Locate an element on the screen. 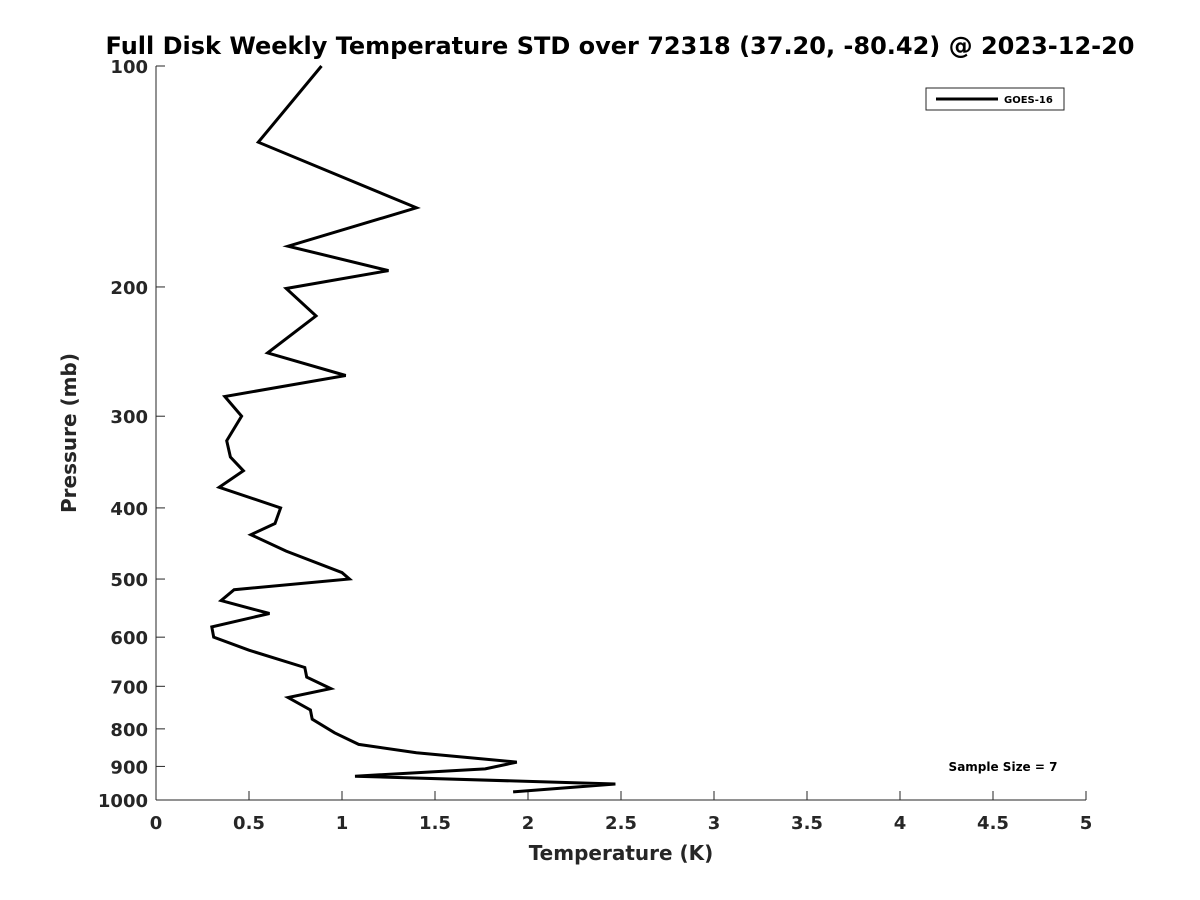  y-axis-label: Pressure (mb) is located at coordinates (69, 433).